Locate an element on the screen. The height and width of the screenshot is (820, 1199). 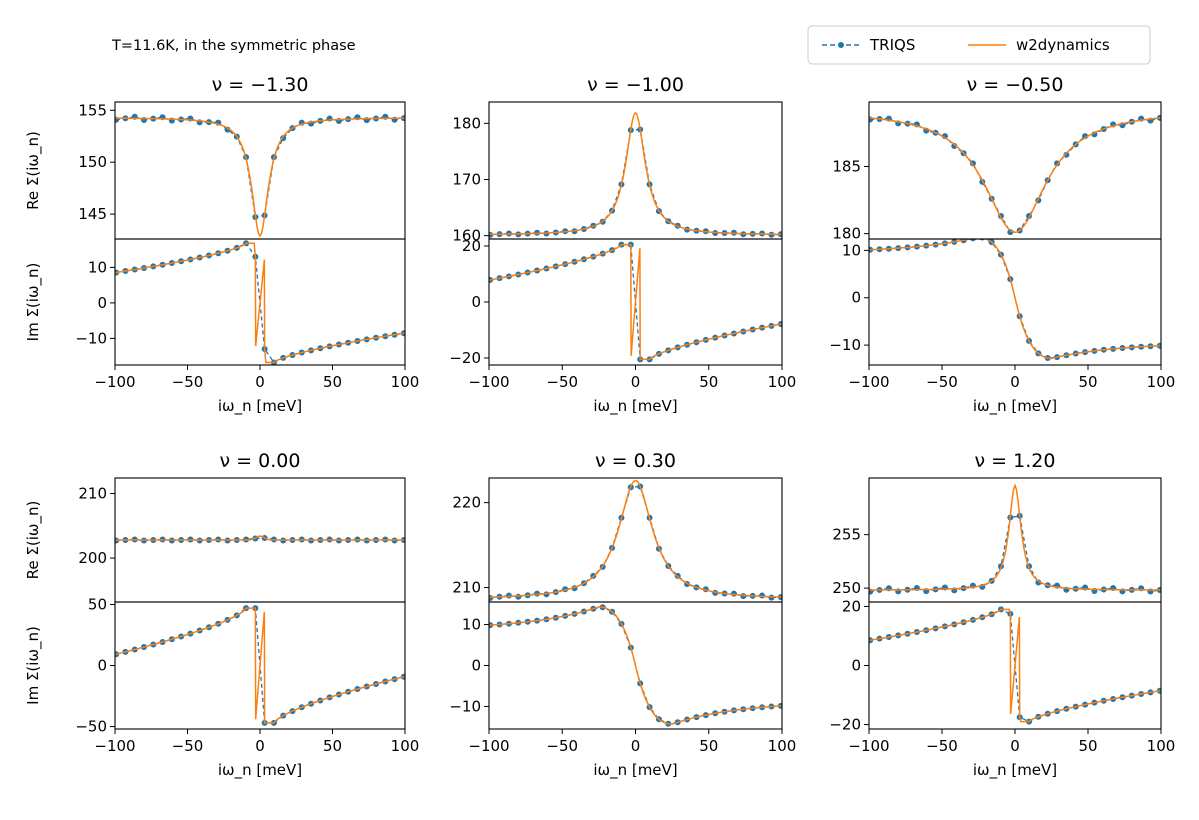
re-ytick-label: 155 is located at coordinates (92, 110).